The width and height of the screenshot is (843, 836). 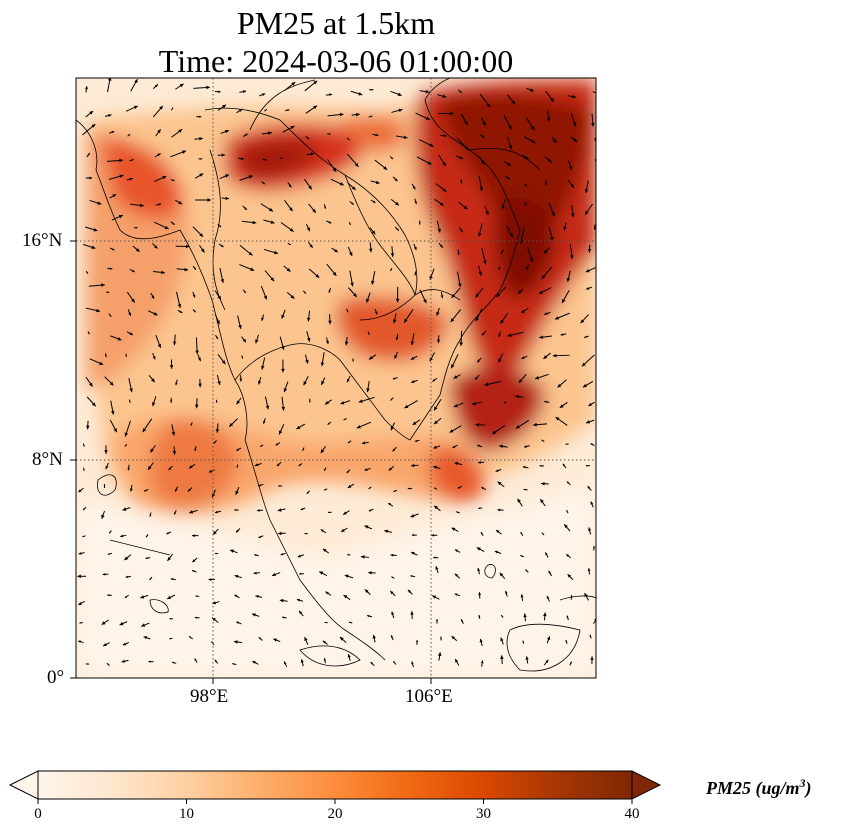 I want to click on x-tick-label-106e: 106°E, so click(x=429, y=696).